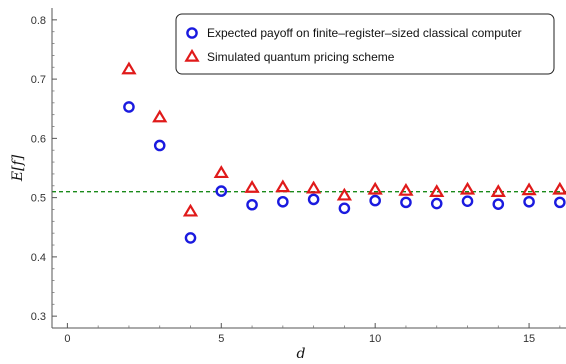  What do you see at coordinates (38, 317) in the screenshot?
I see `y-tick-label: 0.3` at bounding box center [38, 317].